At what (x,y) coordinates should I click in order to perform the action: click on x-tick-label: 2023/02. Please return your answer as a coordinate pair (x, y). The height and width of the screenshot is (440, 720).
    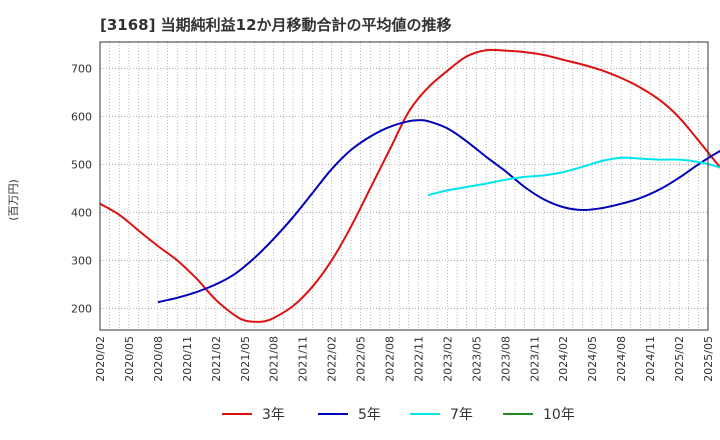
    Looking at the image, I should click on (447, 359).